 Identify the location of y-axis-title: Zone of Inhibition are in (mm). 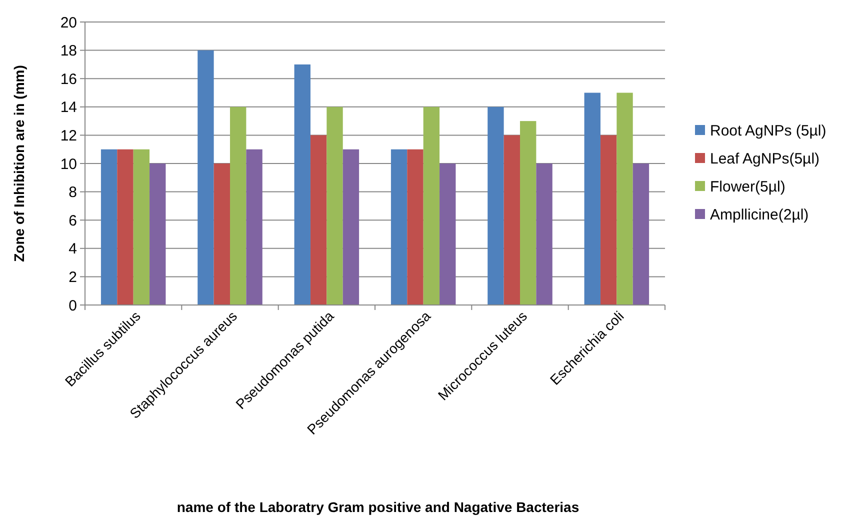
(19, 163).